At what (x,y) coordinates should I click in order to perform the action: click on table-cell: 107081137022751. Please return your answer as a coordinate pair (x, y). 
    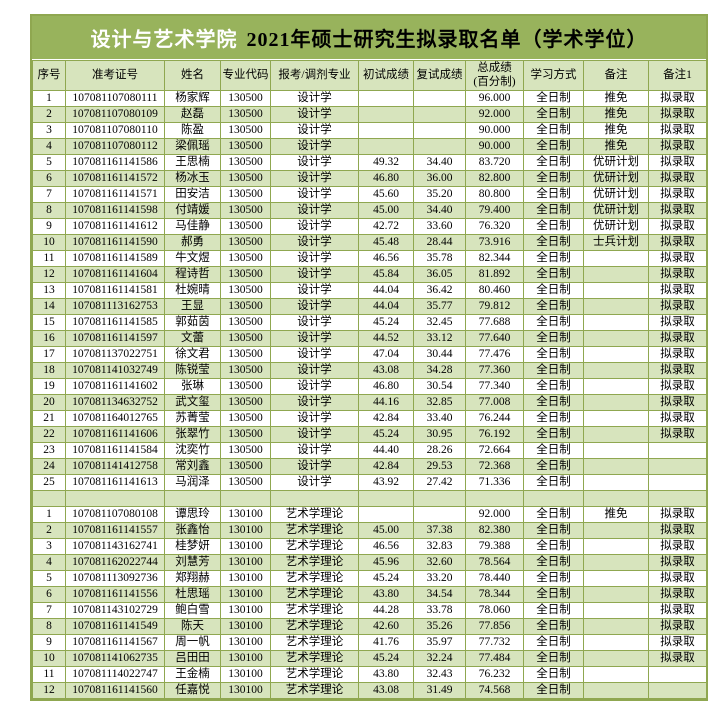
    Looking at the image, I should click on (115, 354).